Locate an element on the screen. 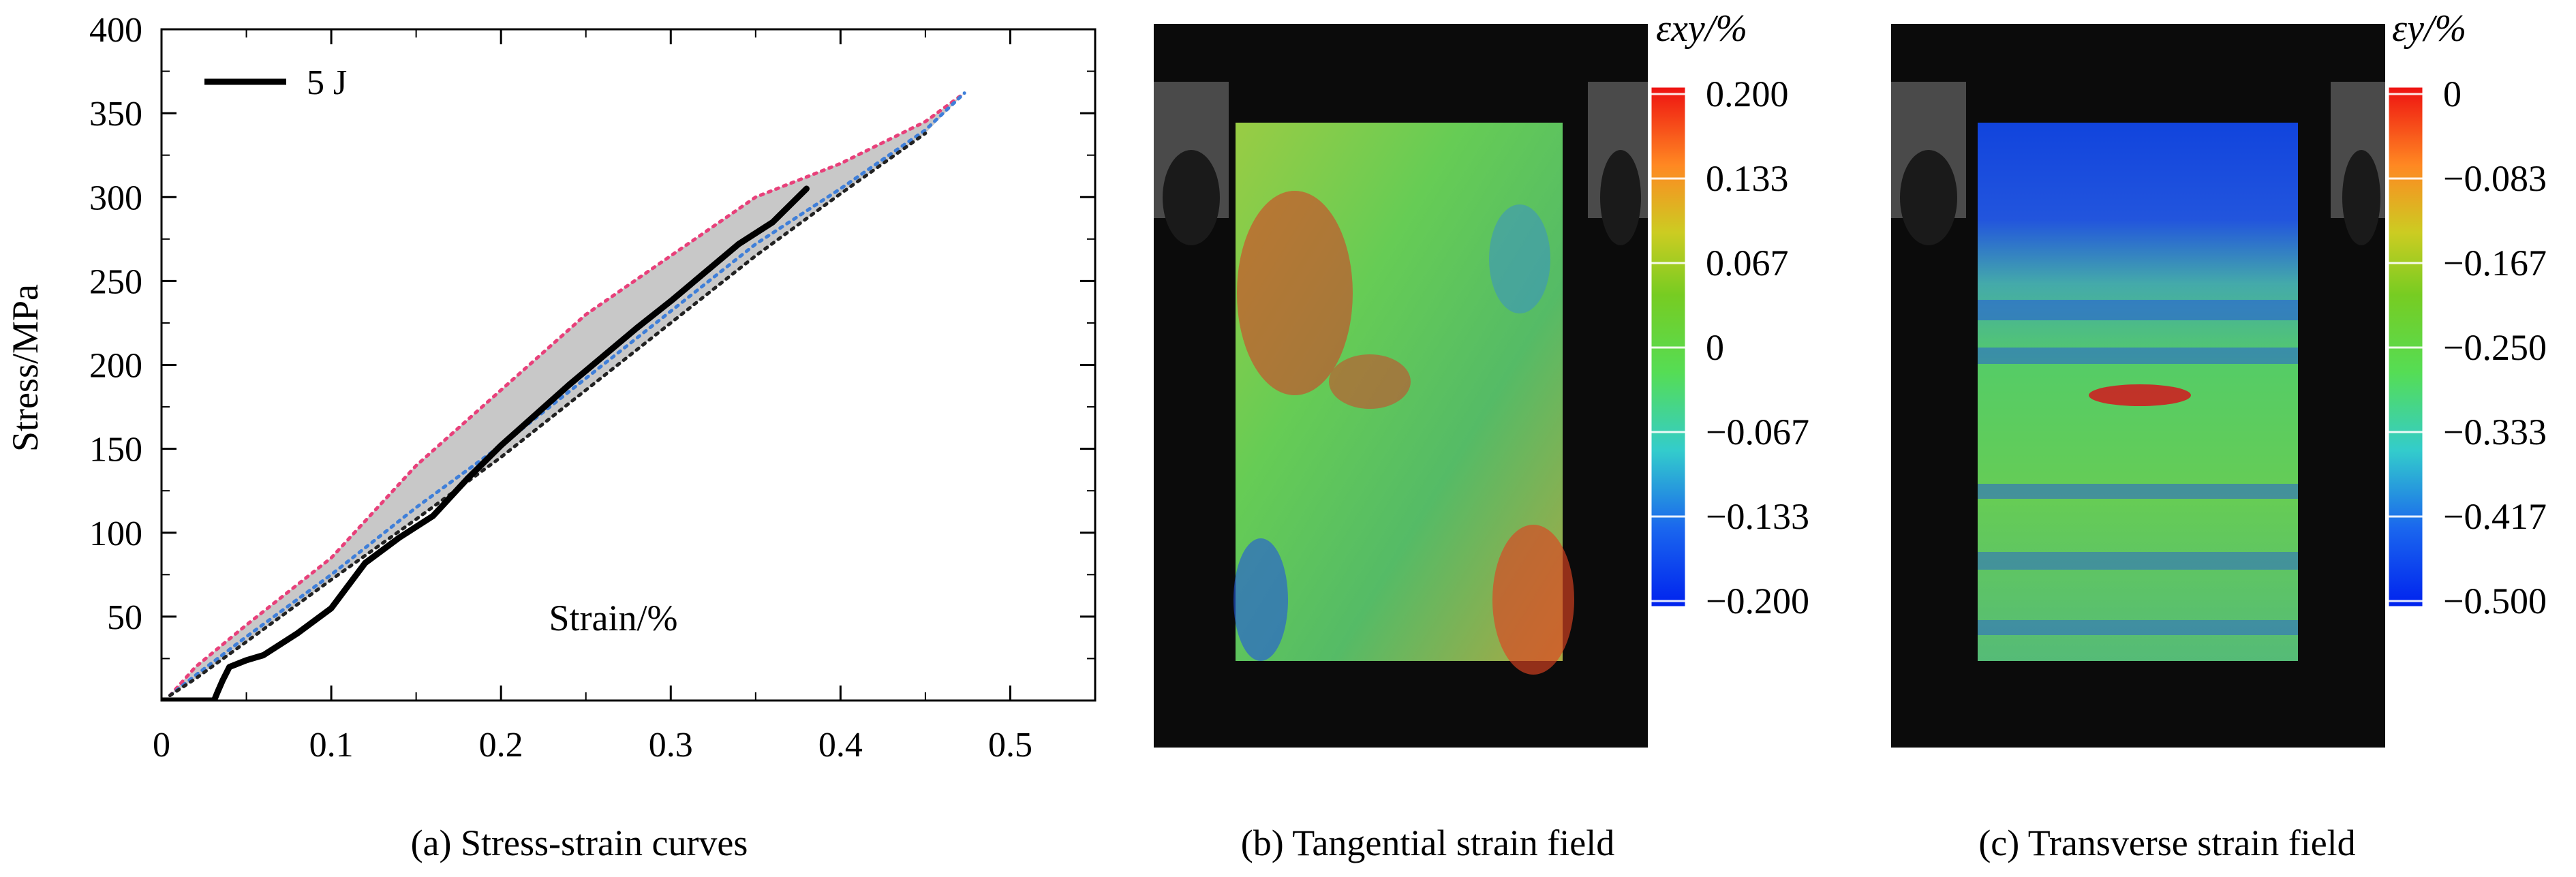 The image size is (2576, 877). blue-region-upper-right-b is located at coordinates (1520, 258).